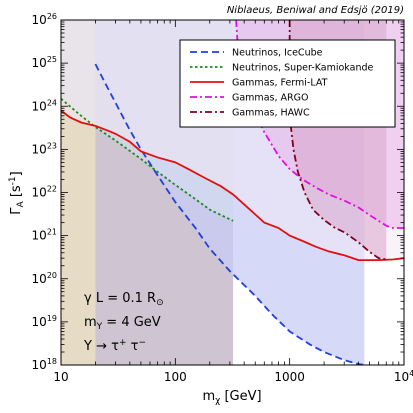 Image resolution: width=413 pixels, height=413 pixels. What do you see at coordinates (44, 105) in the screenshot?
I see `y-tick-label: 1024` at bounding box center [44, 105].